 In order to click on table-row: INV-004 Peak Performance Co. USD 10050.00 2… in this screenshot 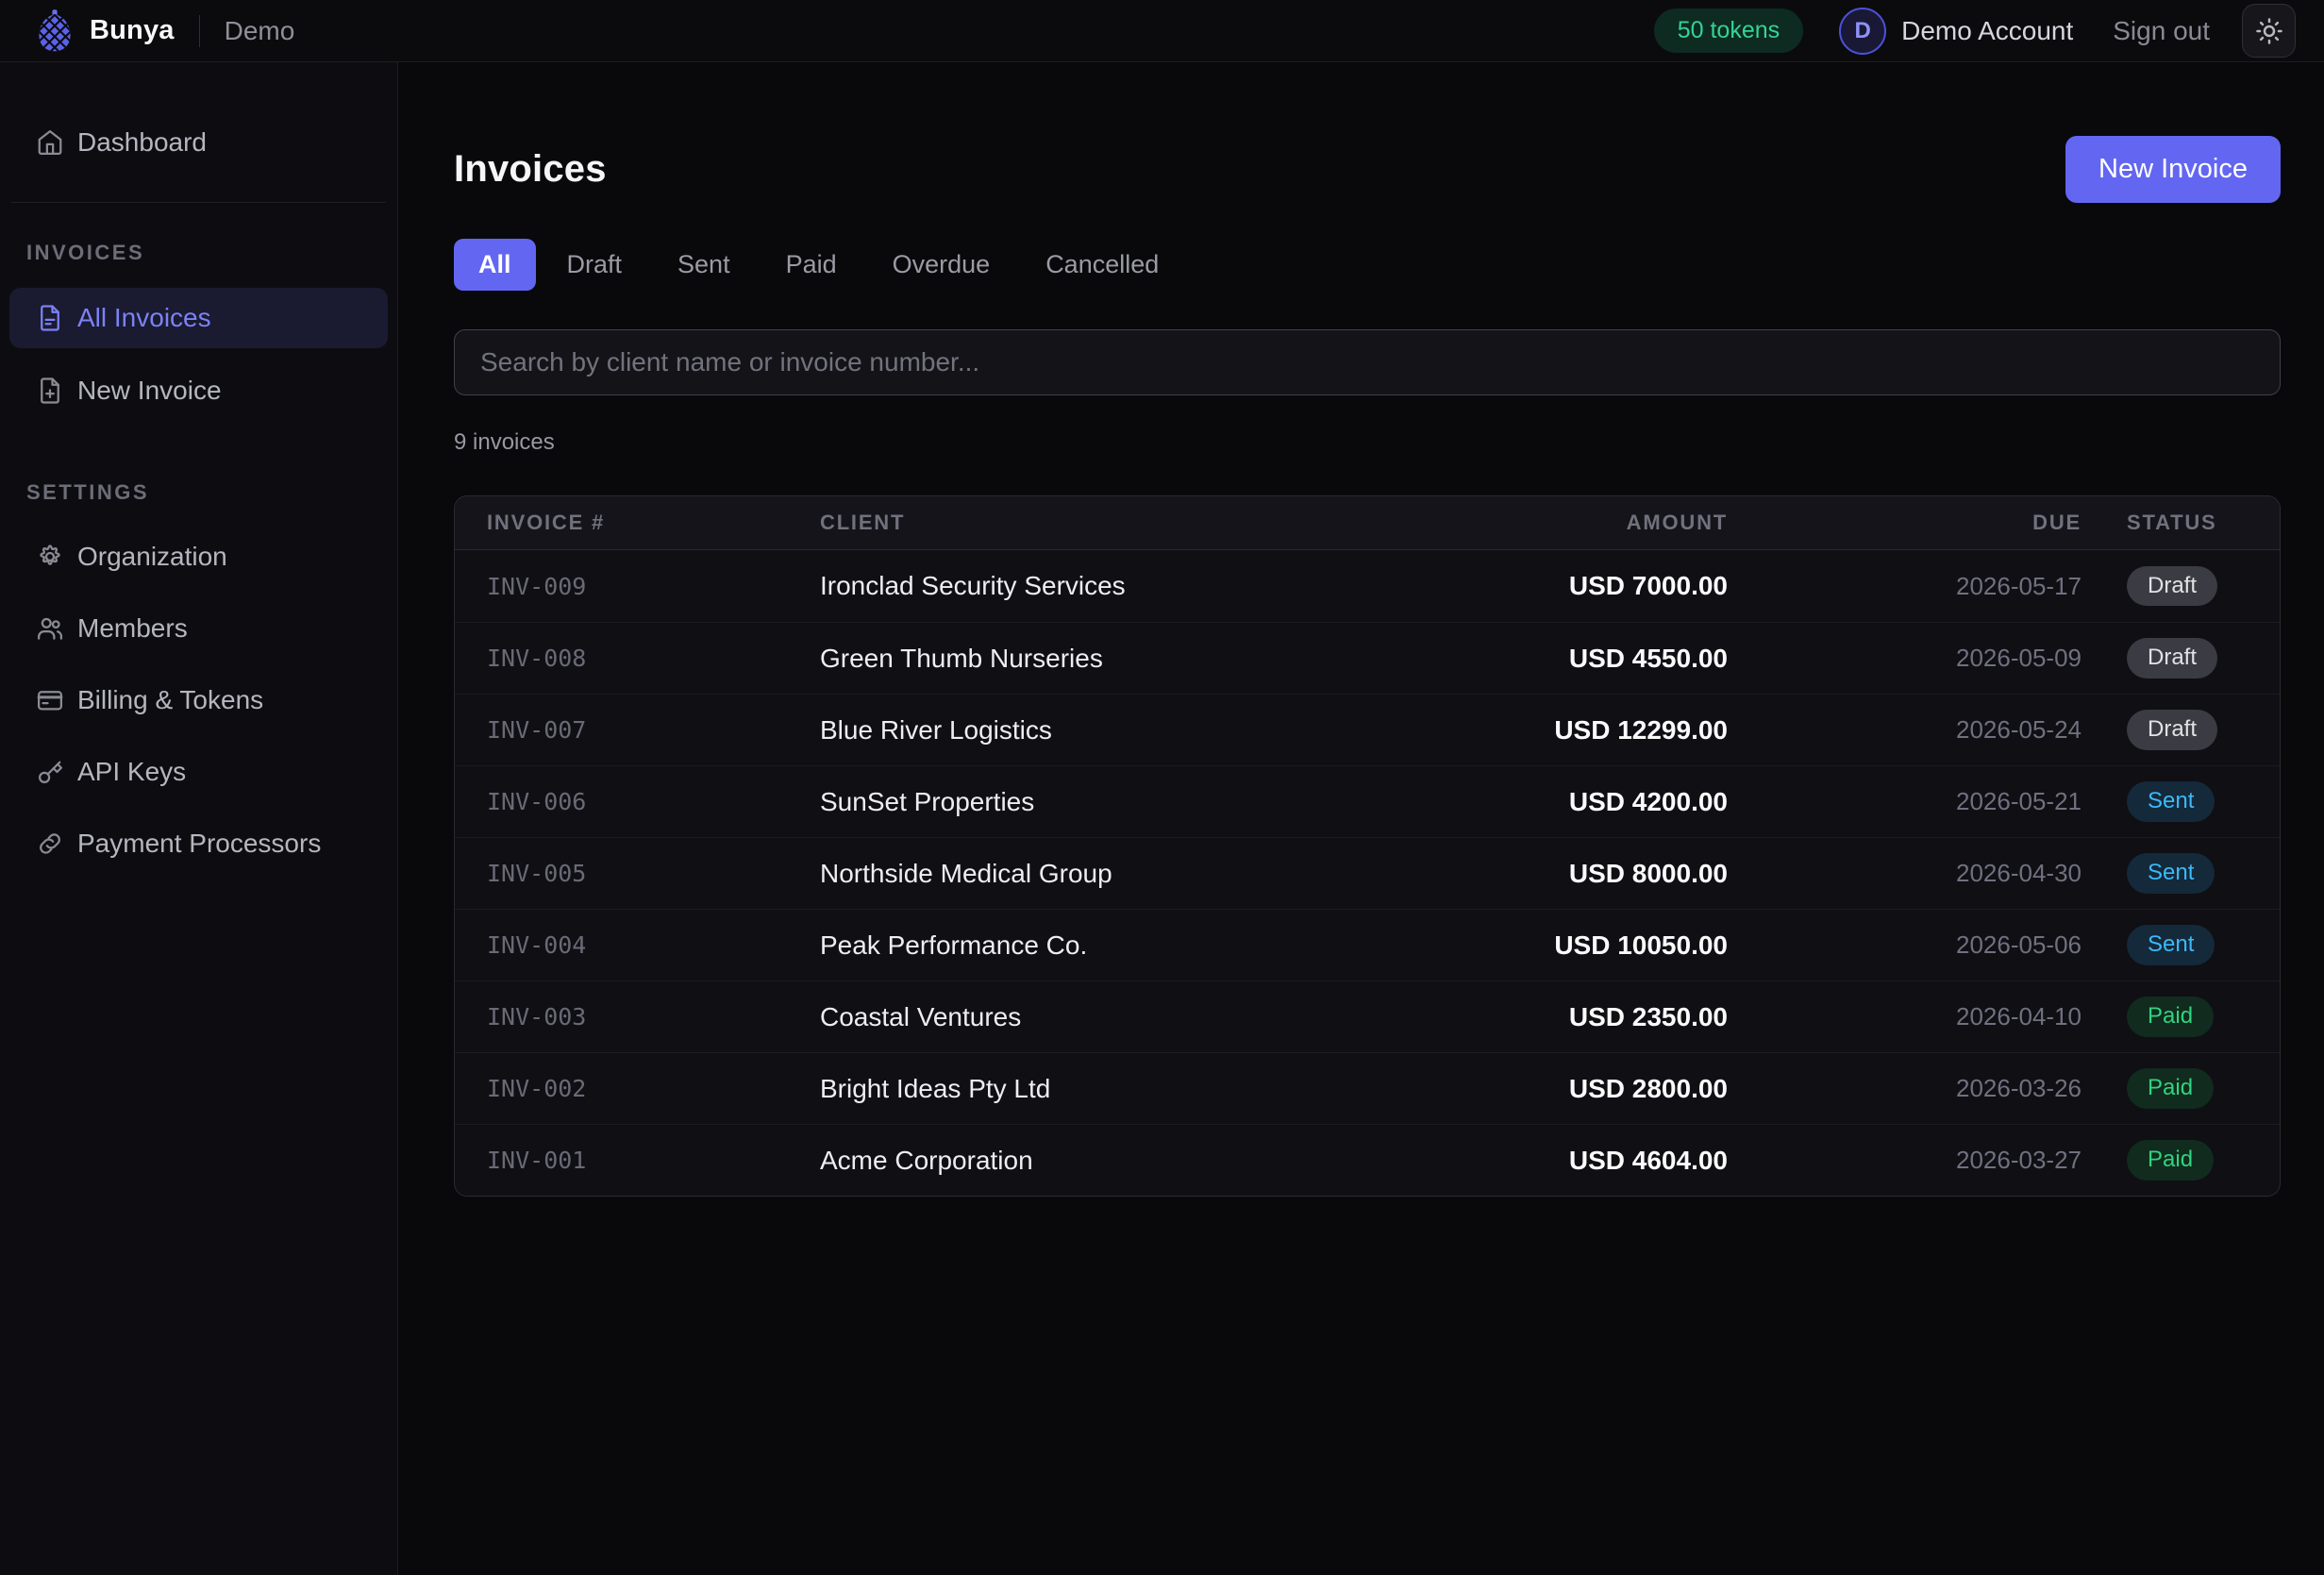, I will do `click(1367, 945)`.